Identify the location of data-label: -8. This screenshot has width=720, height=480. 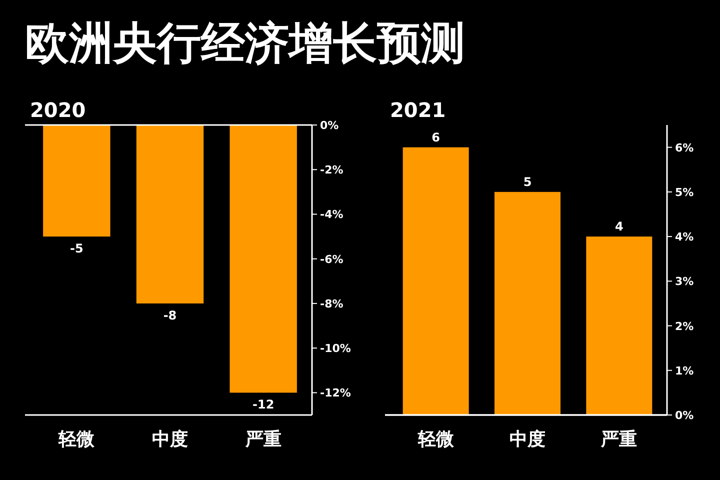
(170, 315).